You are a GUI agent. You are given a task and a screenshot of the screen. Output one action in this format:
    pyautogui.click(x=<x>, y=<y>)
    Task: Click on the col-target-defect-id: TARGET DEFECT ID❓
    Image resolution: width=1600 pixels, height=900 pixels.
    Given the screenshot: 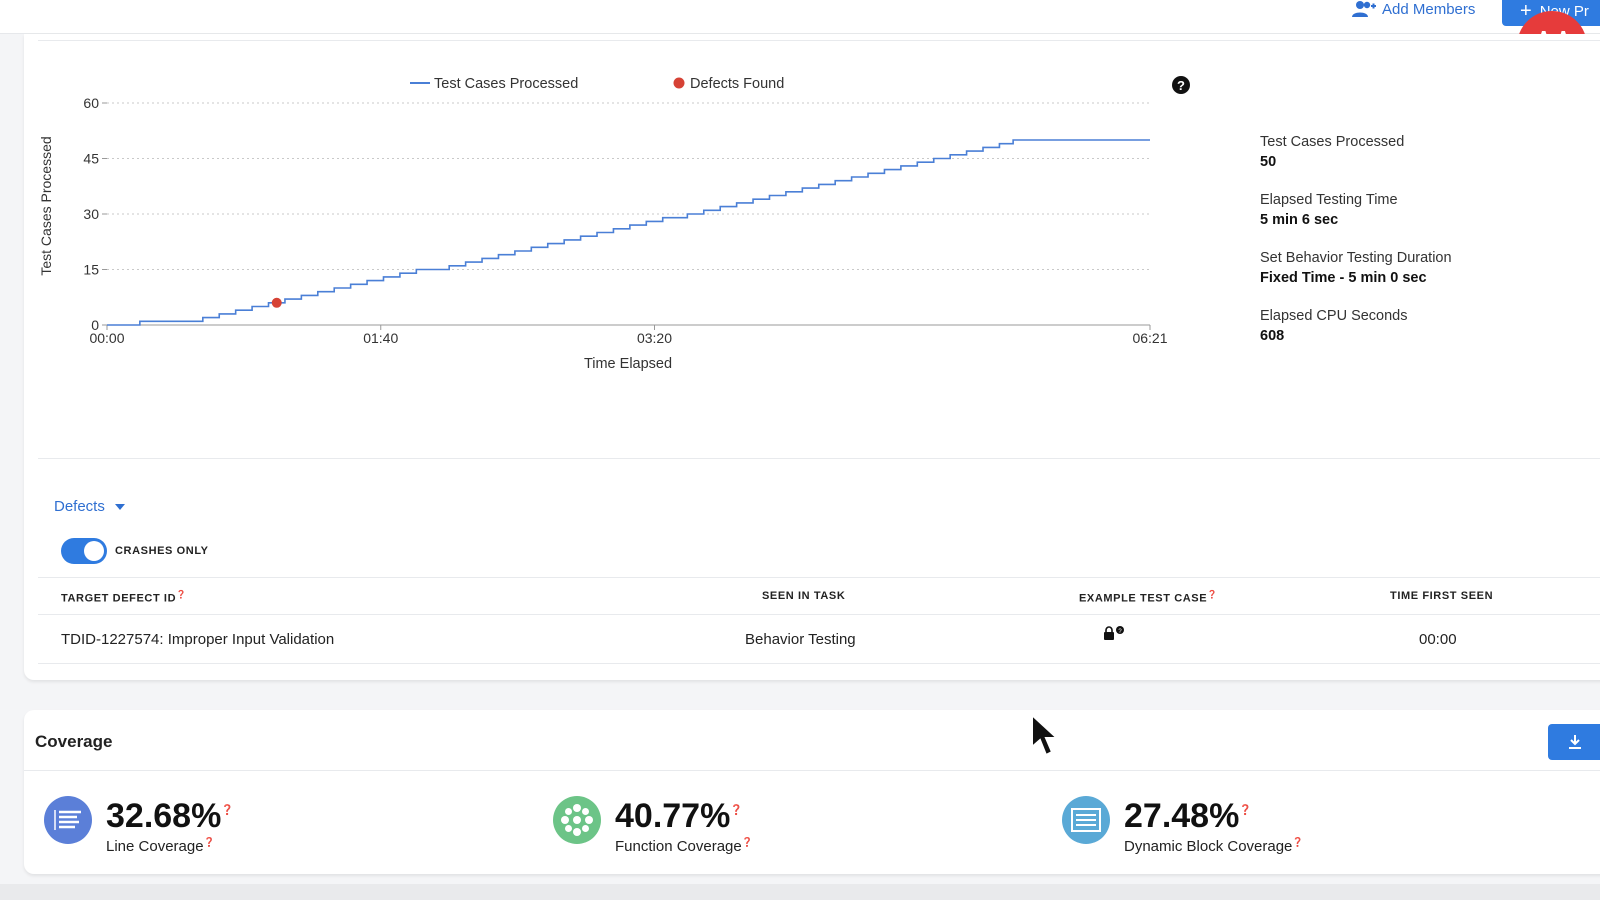 What is the action you would take?
    pyautogui.click(x=124, y=597)
    